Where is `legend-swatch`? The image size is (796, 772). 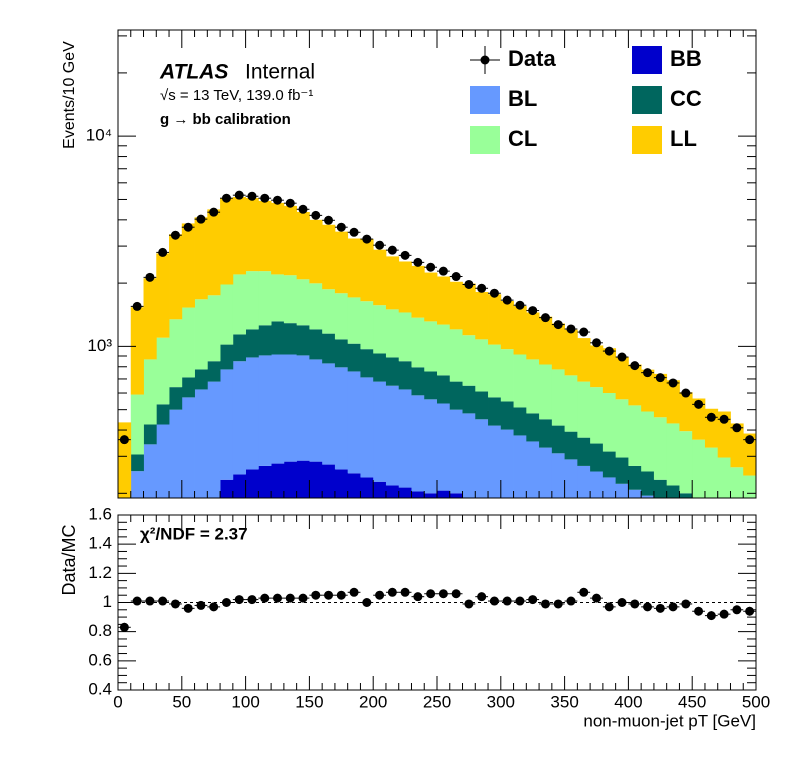
legend-swatch is located at coordinates (485, 140).